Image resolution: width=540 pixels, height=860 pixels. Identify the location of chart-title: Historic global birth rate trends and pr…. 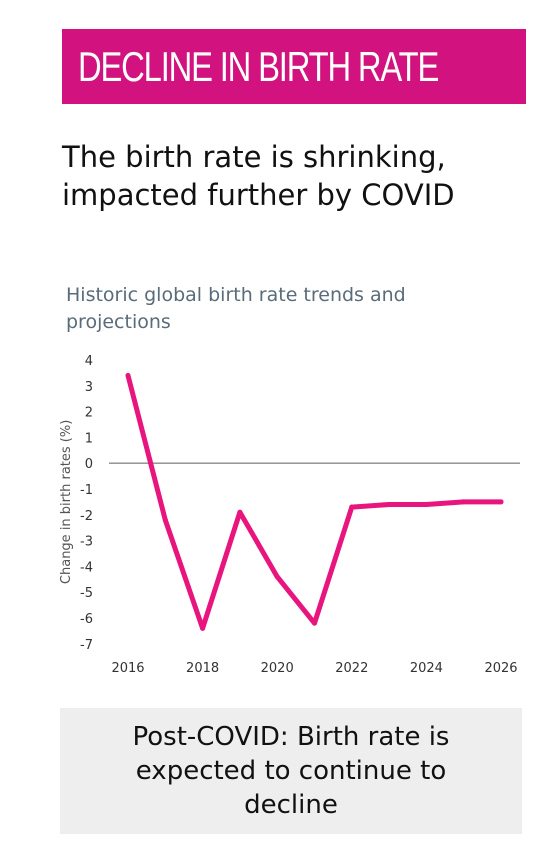
(236, 308).